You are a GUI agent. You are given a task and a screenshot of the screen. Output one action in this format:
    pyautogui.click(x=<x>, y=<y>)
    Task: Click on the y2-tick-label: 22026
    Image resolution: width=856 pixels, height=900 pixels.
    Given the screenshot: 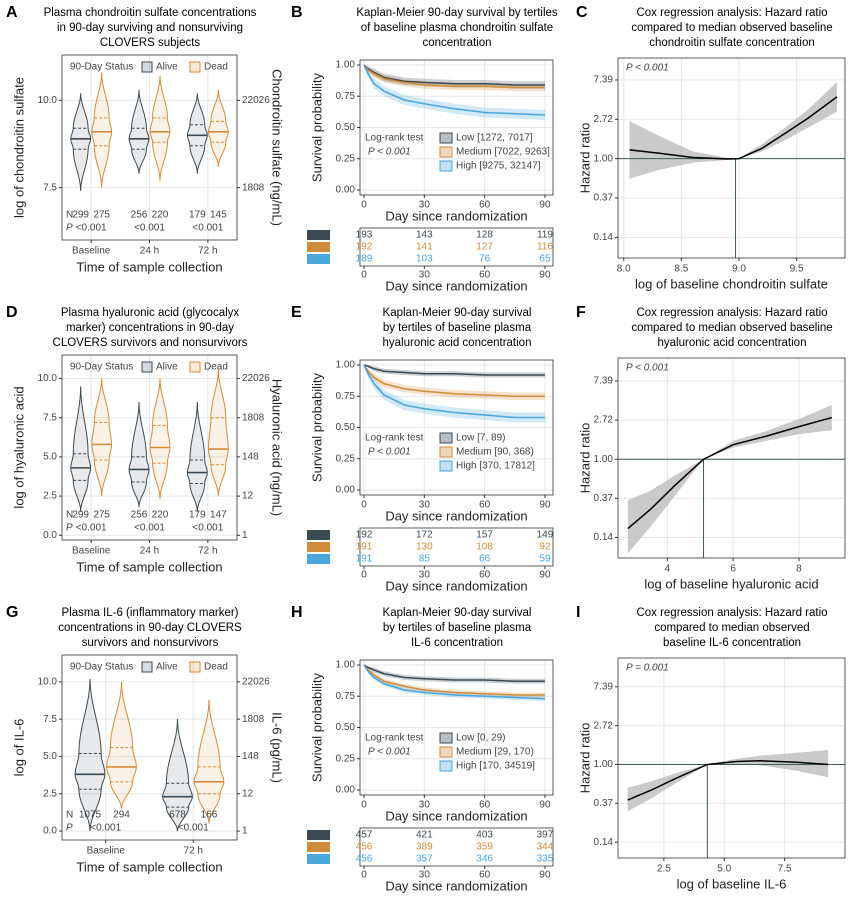 What is the action you would take?
    pyautogui.click(x=256, y=682)
    